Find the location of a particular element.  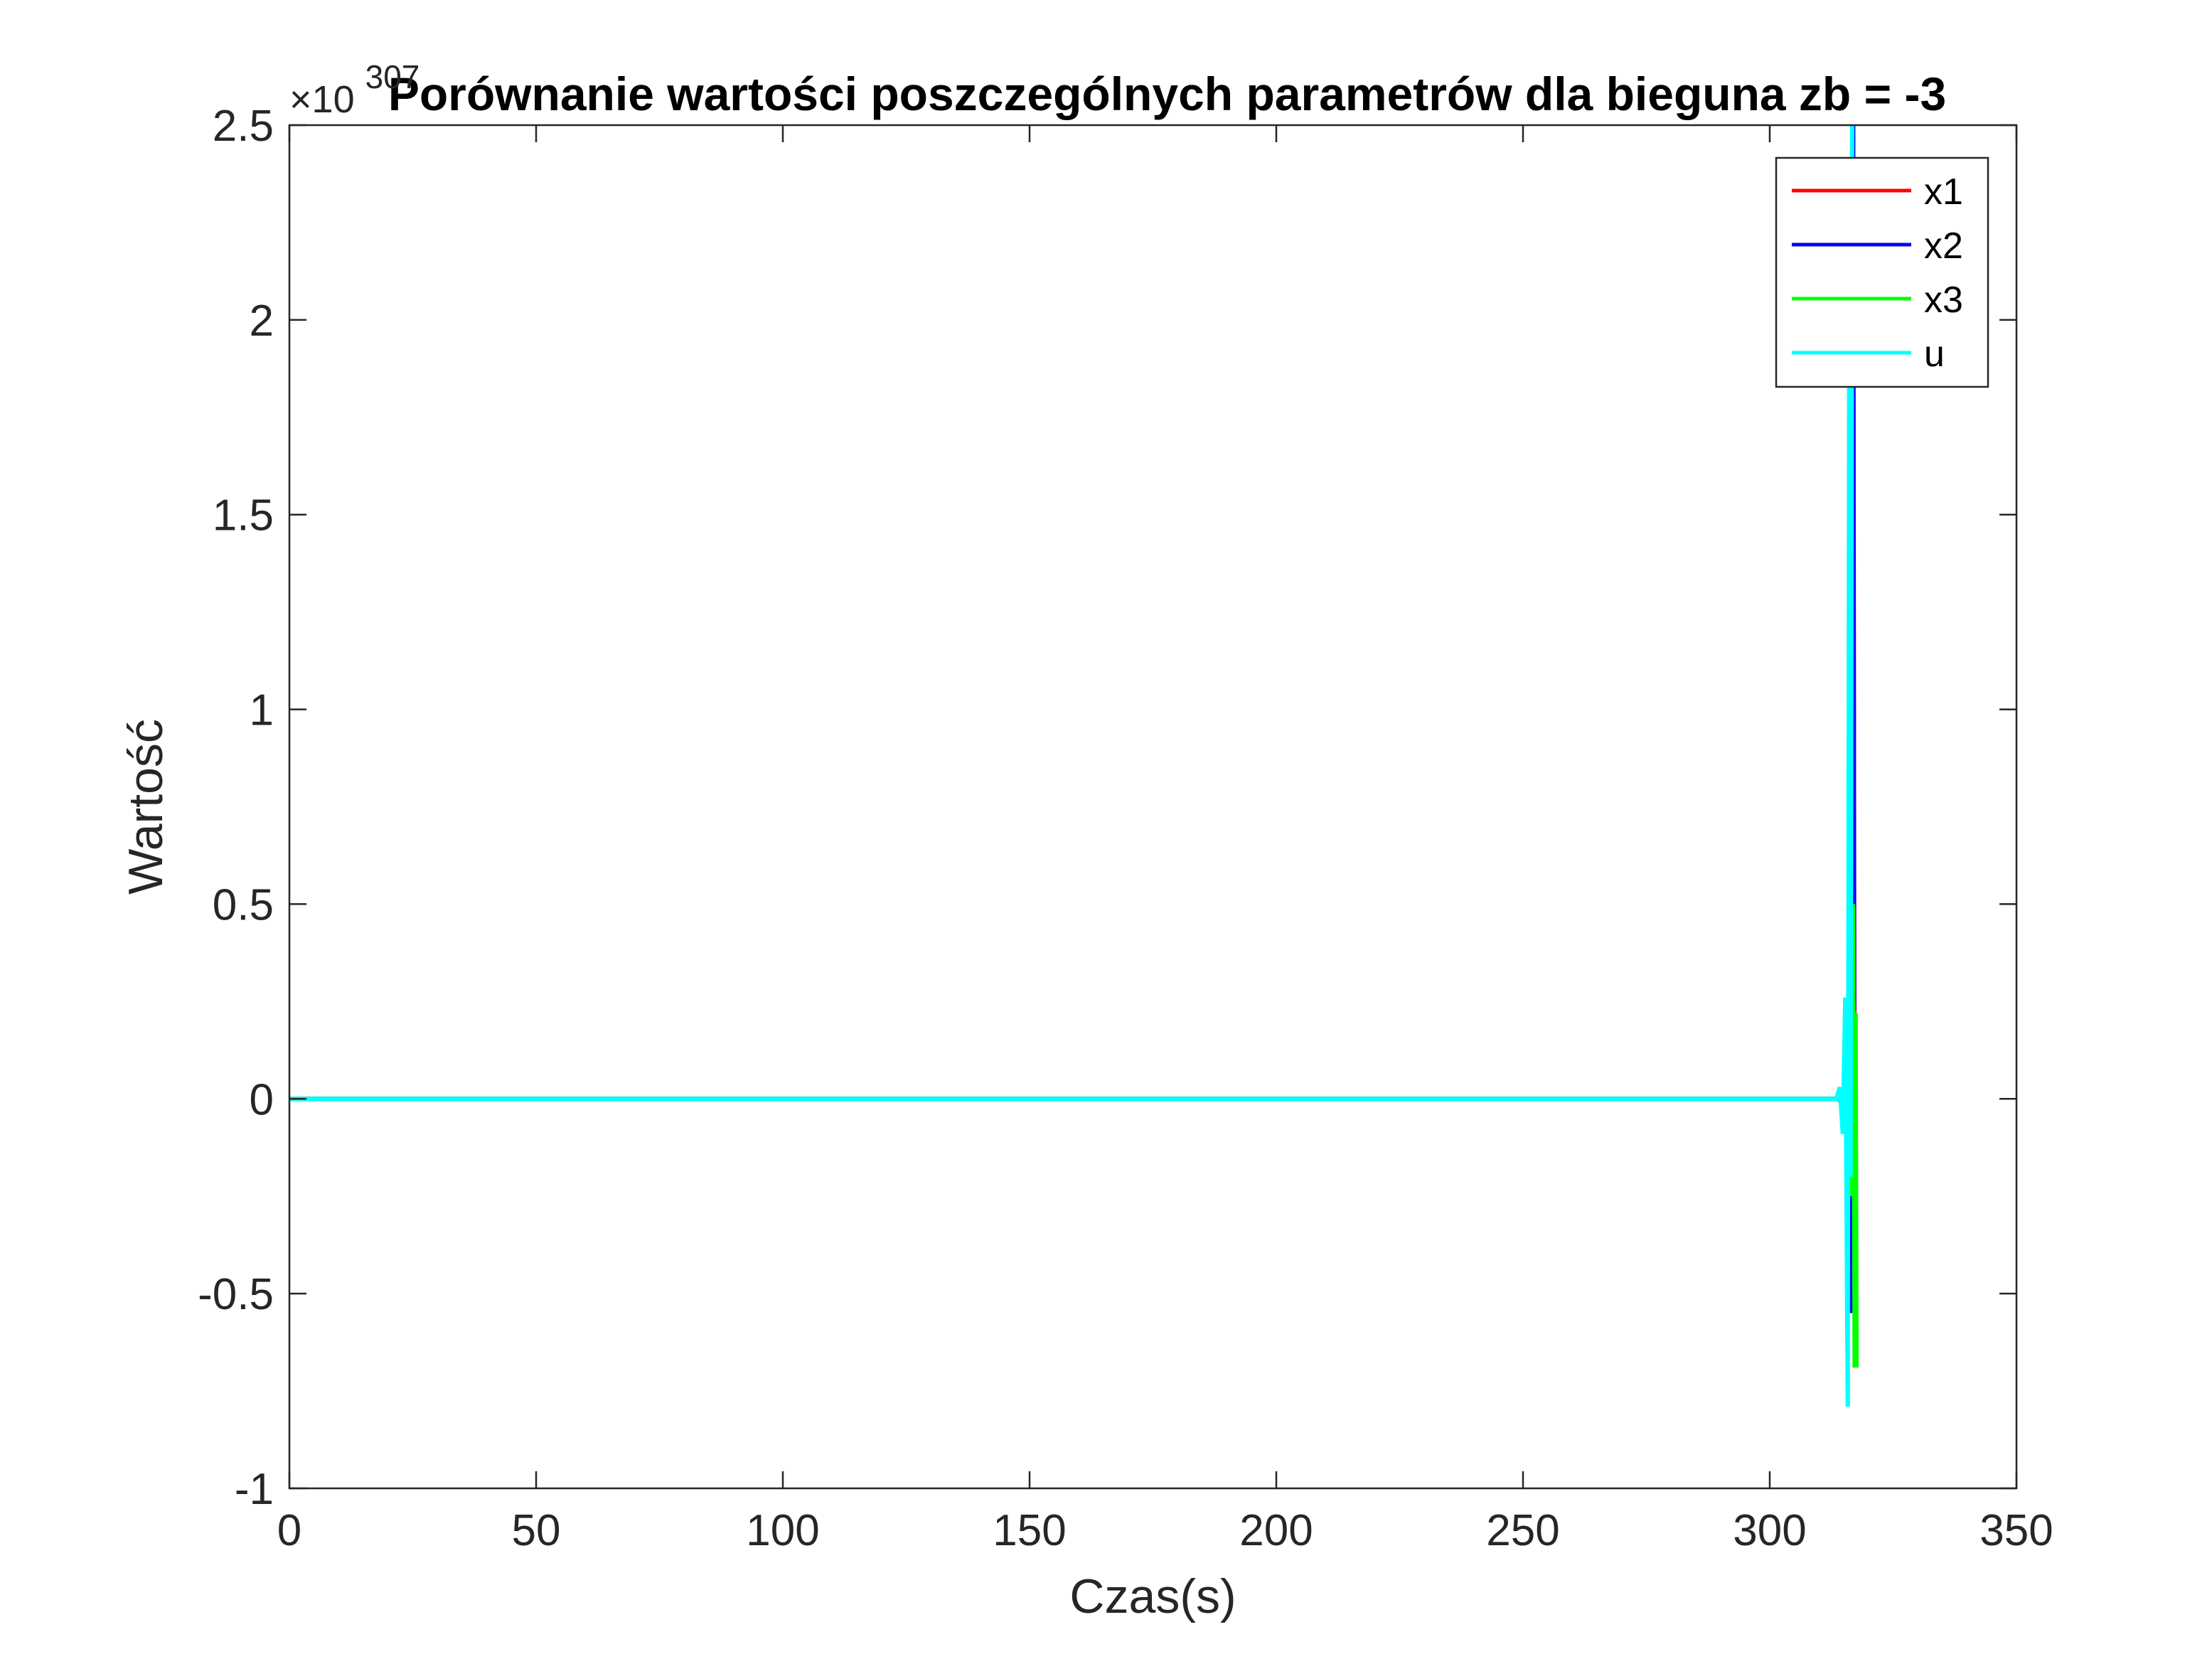

y-axis-exponent-power: 307 is located at coordinates (392, 76).